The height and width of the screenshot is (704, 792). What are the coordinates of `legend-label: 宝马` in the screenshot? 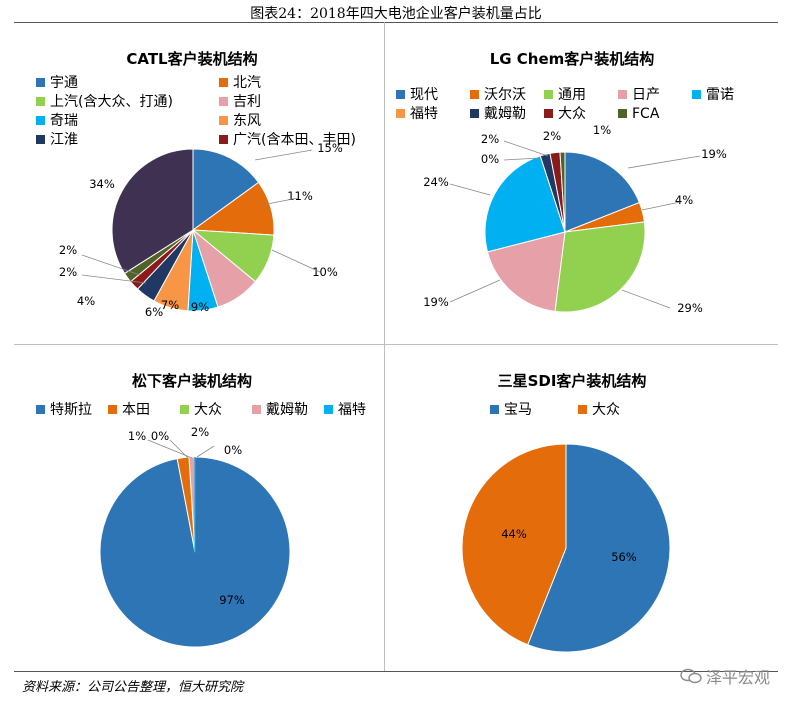 It's located at (518, 410).